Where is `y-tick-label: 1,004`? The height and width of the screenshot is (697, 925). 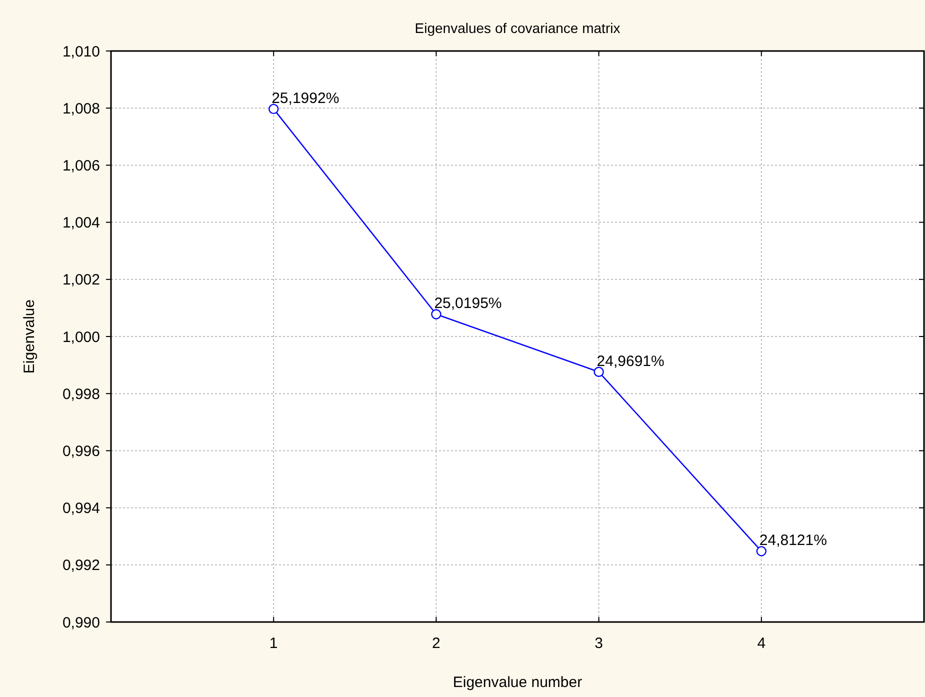
y-tick-label: 1,004 is located at coordinates (81, 223).